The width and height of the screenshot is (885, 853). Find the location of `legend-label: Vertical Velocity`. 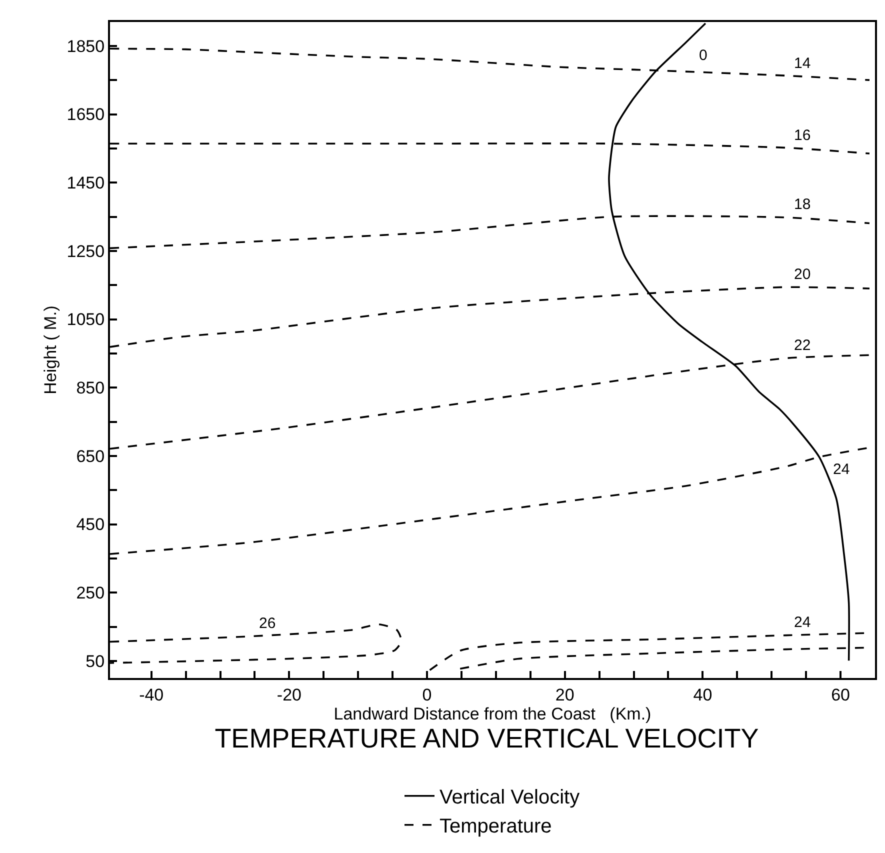

legend-label: Vertical Velocity is located at coordinates (510, 797).